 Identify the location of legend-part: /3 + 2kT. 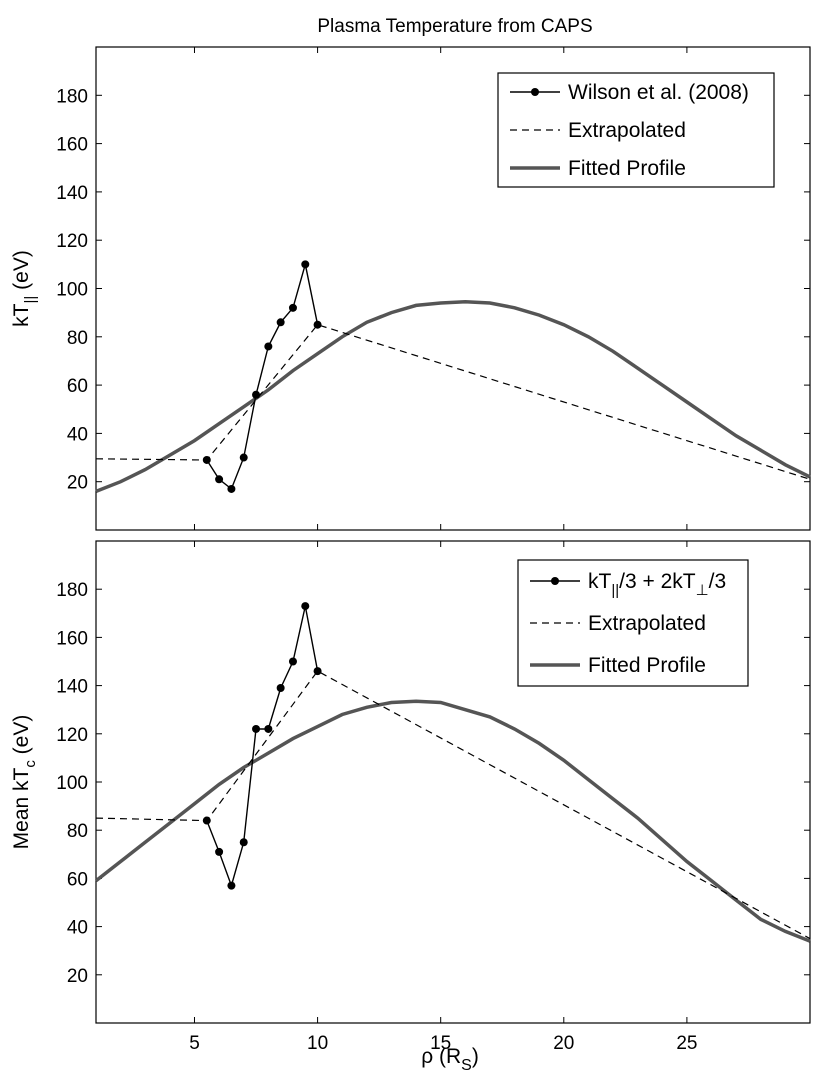
(657, 581).